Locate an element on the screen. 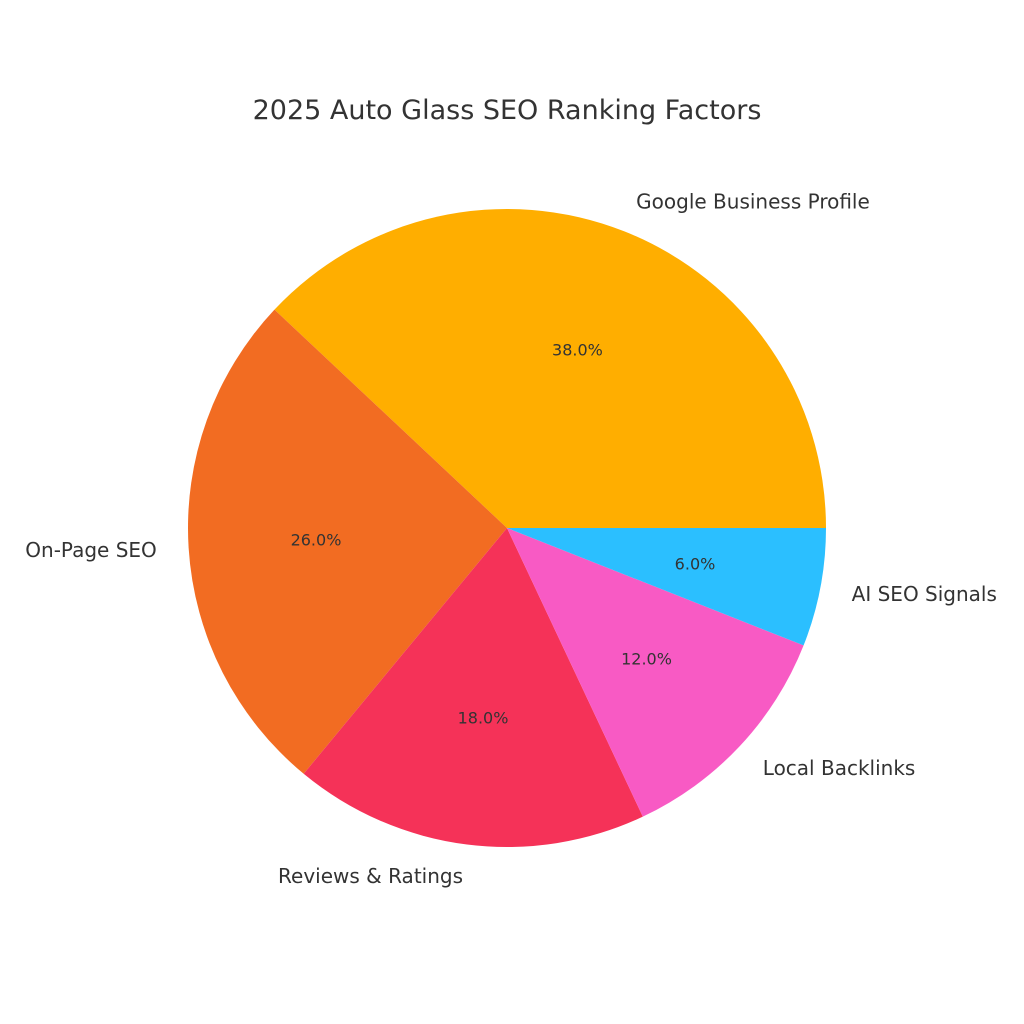  pie-slice-ai-seo-signals is located at coordinates (666, 587).